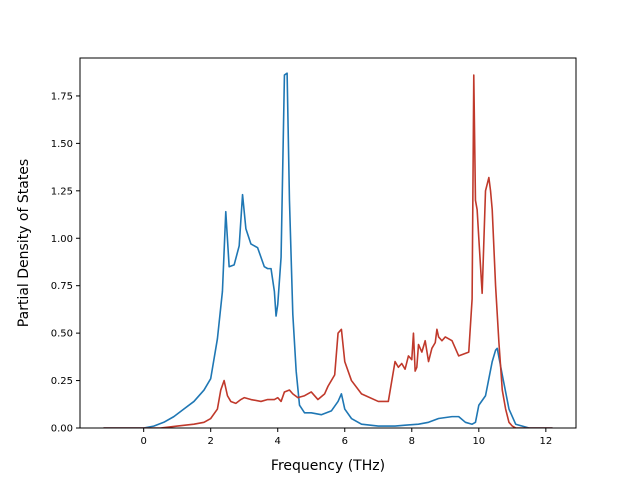 The width and height of the screenshot is (640, 480). Describe the element at coordinates (62, 144) in the screenshot. I see `y-tick-label: 1.50` at that location.